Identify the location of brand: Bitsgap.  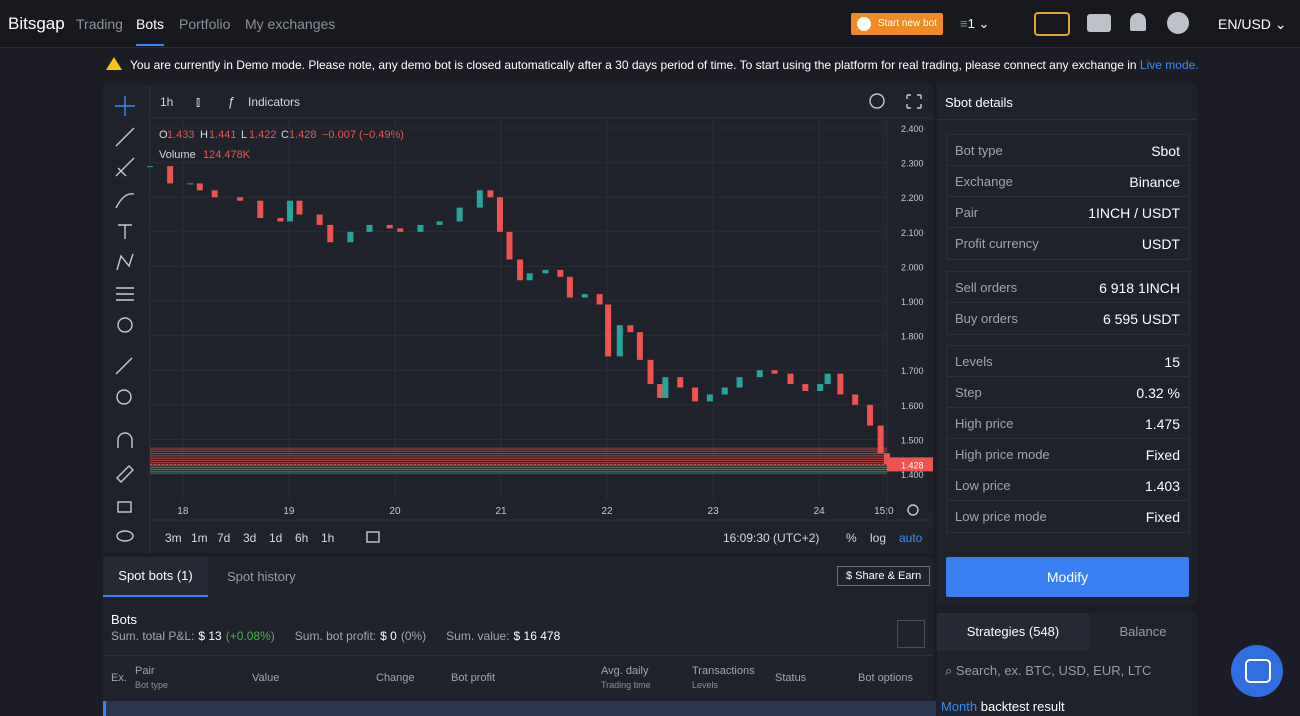
(36, 23).